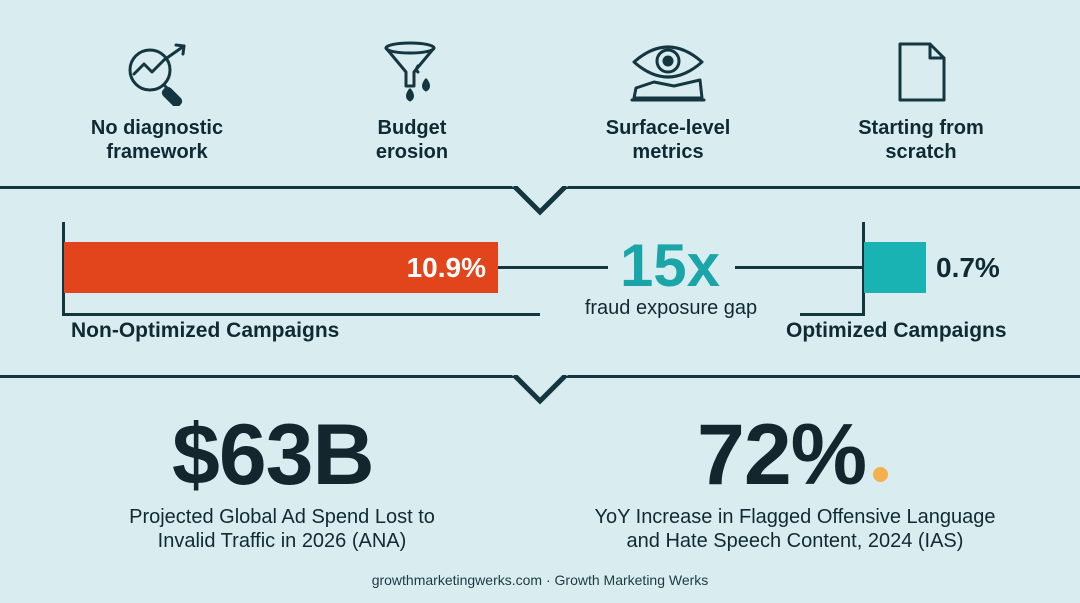 This screenshot has height=603, width=1080. I want to click on right-axis-baseline, so click(832, 314).